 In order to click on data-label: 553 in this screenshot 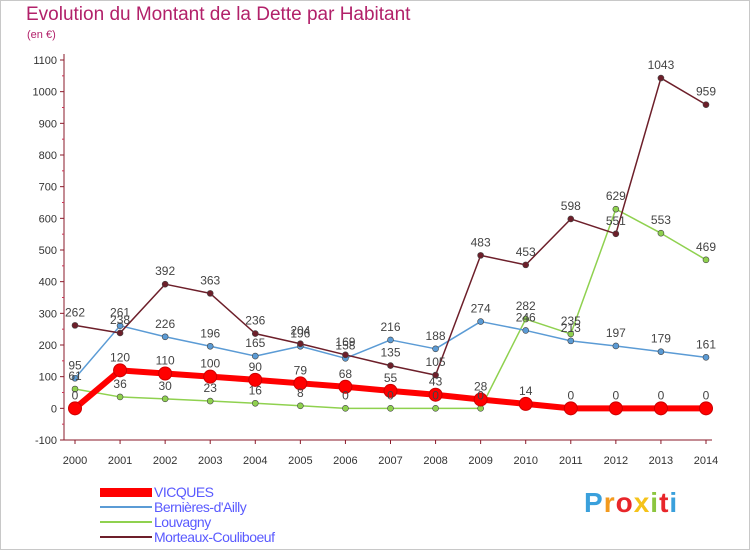, I will do `click(661, 220)`.